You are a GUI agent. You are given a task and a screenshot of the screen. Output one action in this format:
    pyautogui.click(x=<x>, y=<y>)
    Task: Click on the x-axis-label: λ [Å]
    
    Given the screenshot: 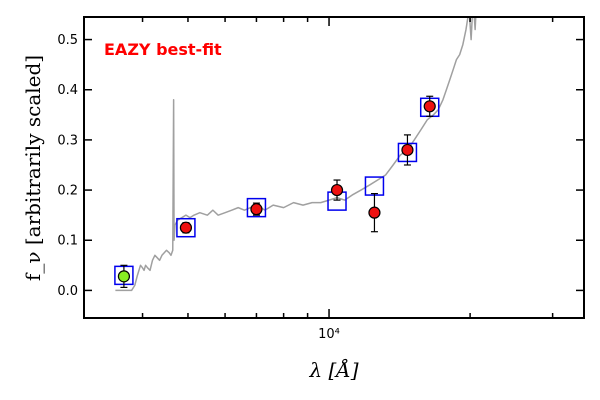 What is the action you would take?
    pyautogui.click(x=333, y=369)
    